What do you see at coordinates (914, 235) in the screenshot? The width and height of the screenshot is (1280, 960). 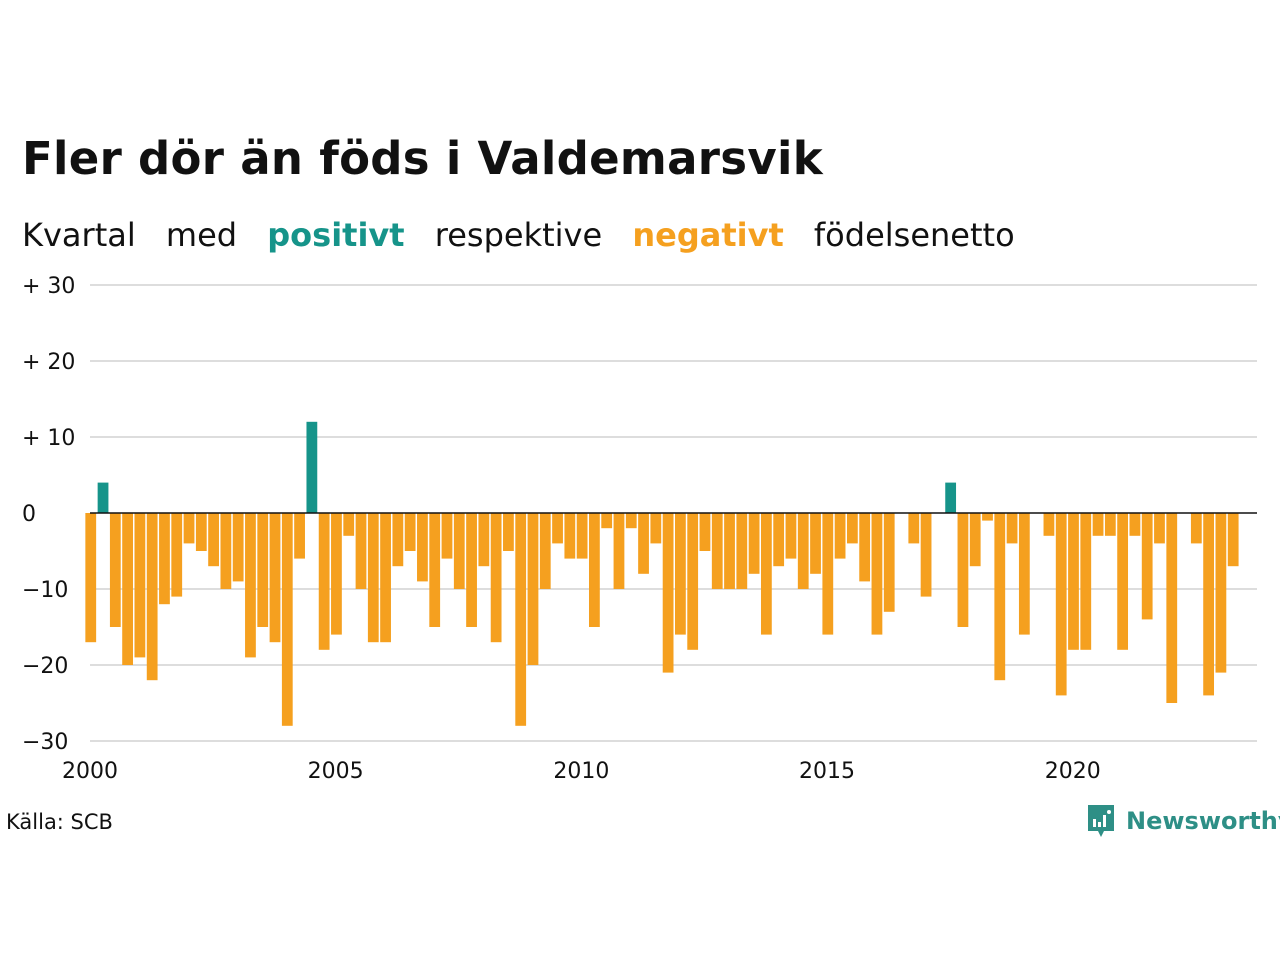 I see `subtitle-word-fodelsenetto: födelsenetto` at bounding box center [914, 235].